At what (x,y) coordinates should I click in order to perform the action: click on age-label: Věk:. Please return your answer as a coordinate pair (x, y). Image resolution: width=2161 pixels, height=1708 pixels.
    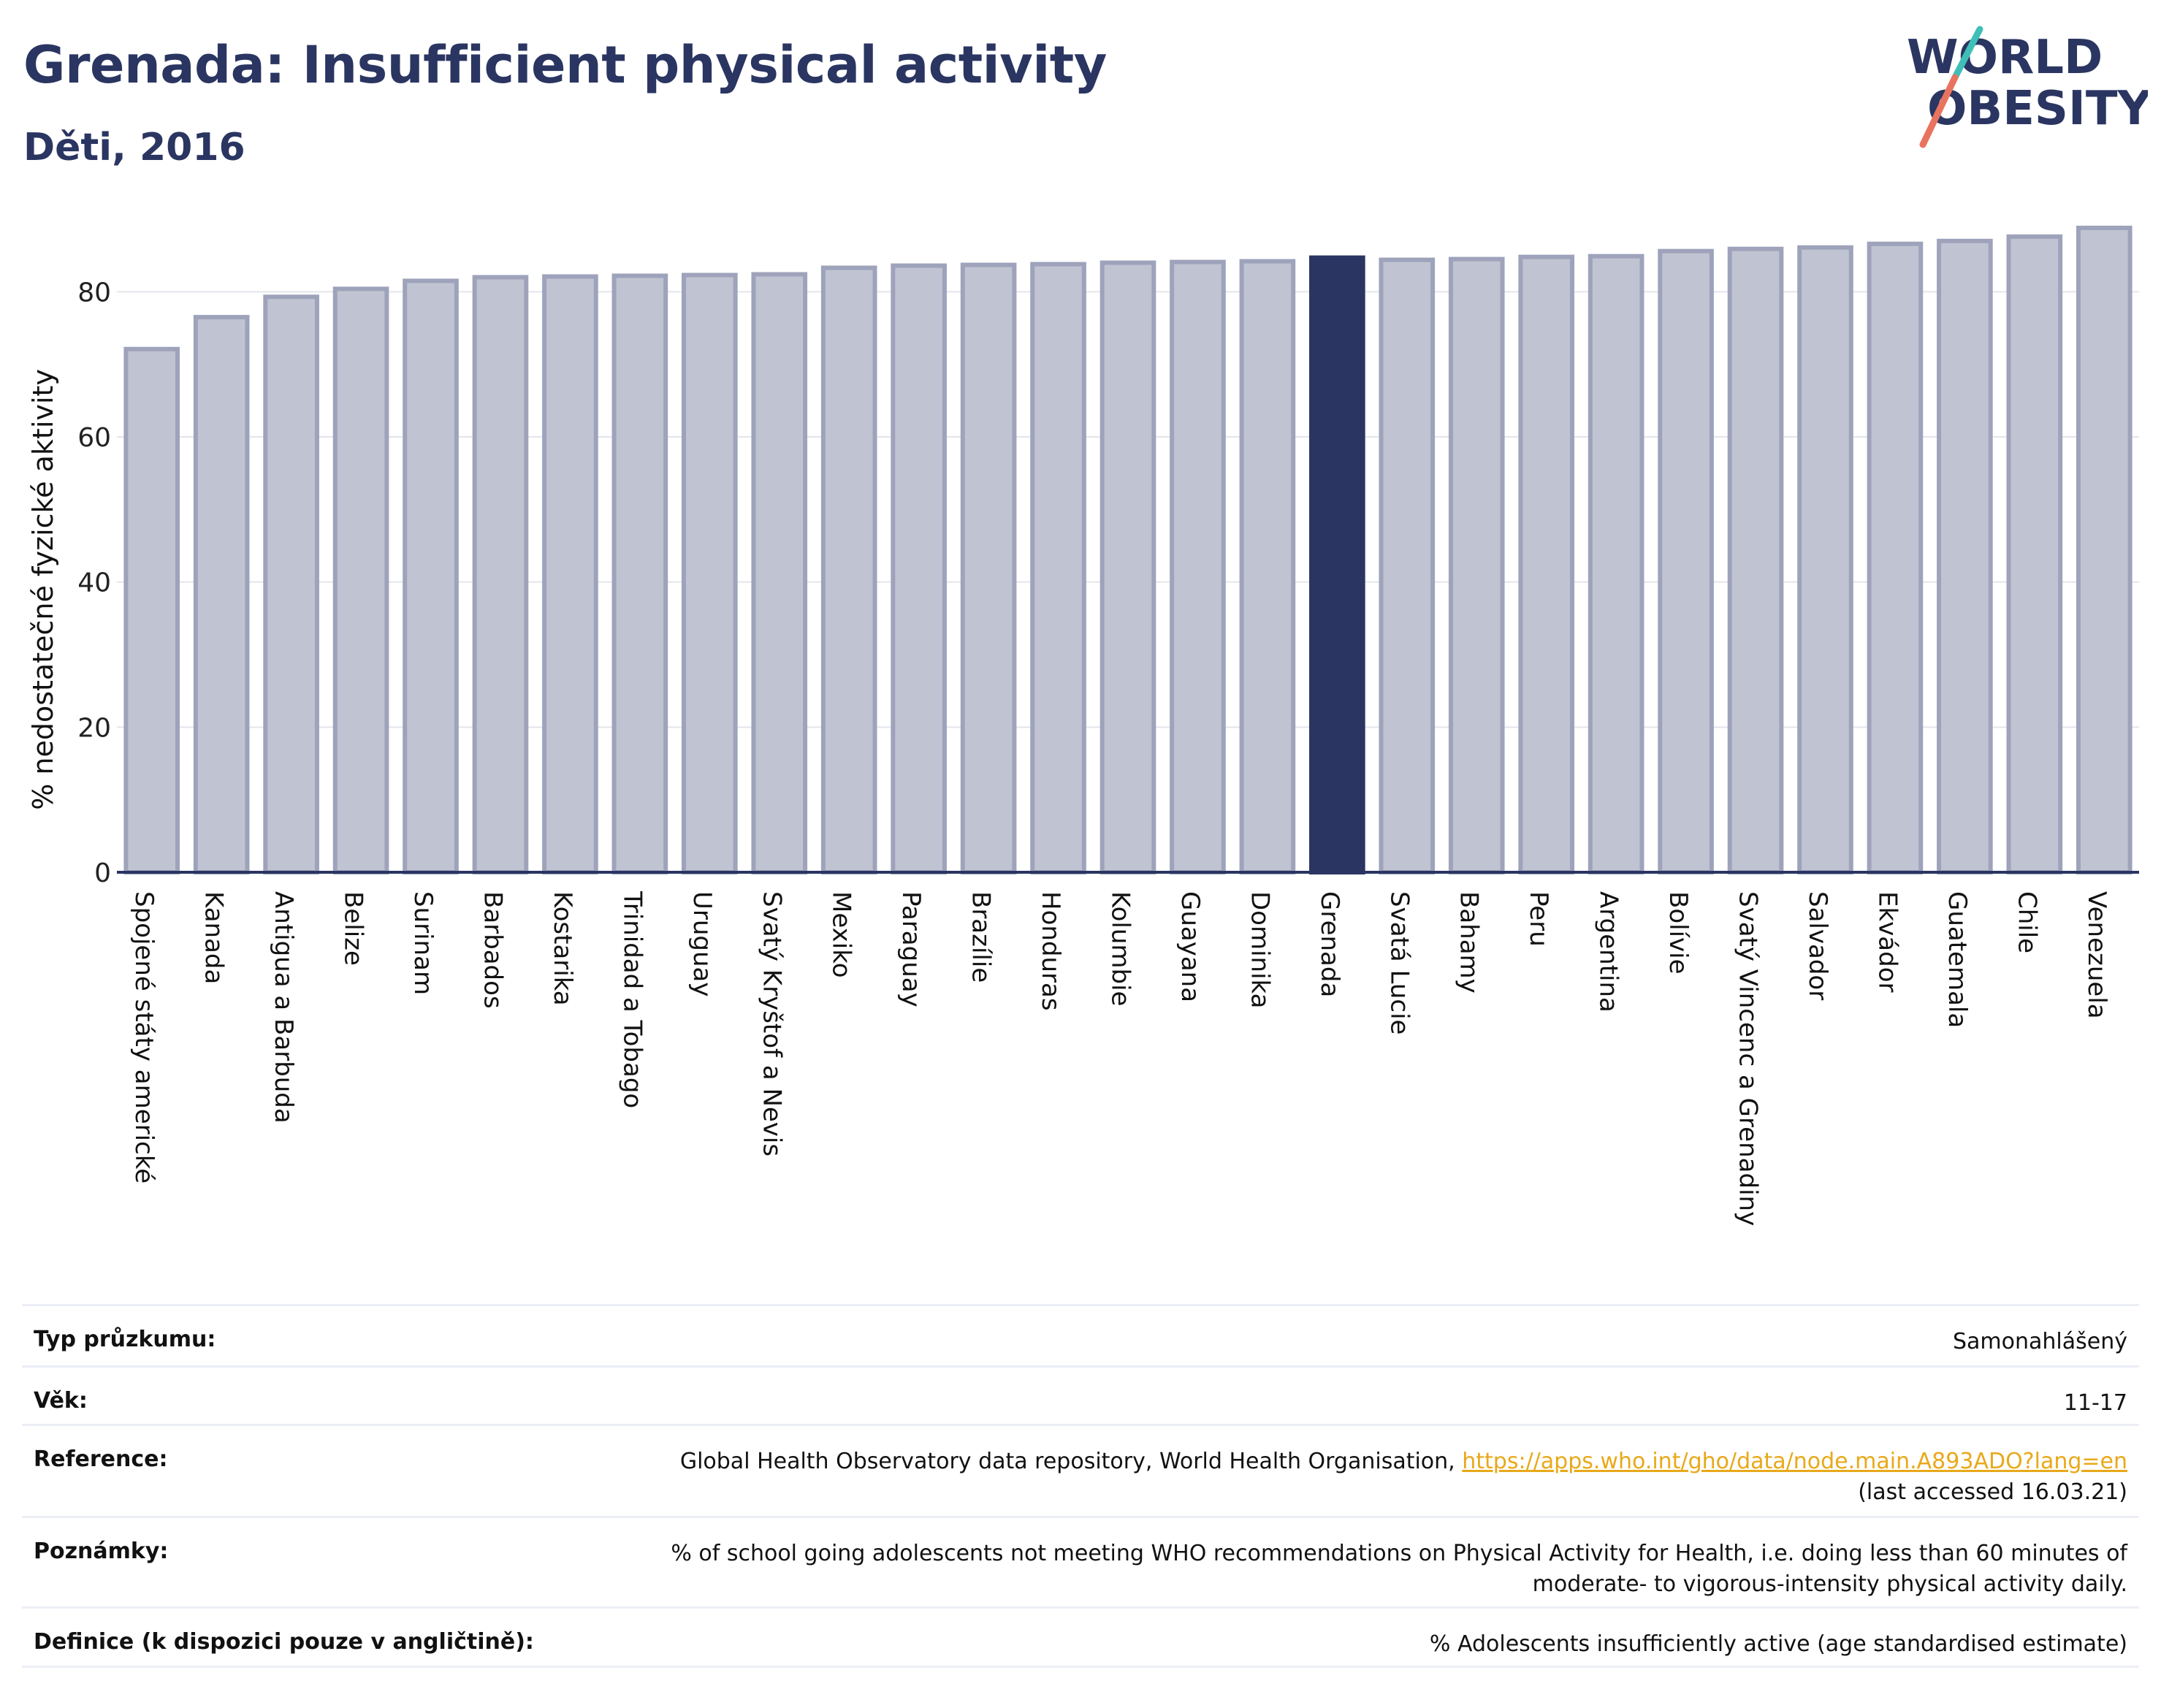
    Looking at the image, I should click on (61, 1401).